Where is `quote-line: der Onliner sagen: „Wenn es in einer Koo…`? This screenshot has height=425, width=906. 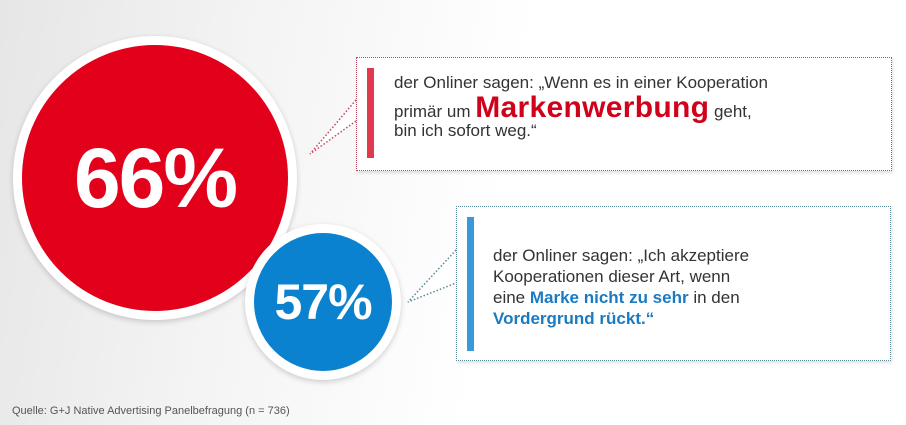 quote-line: der Onliner sagen: „Wenn es in einer Koo… is located at coordinates (581, 82).